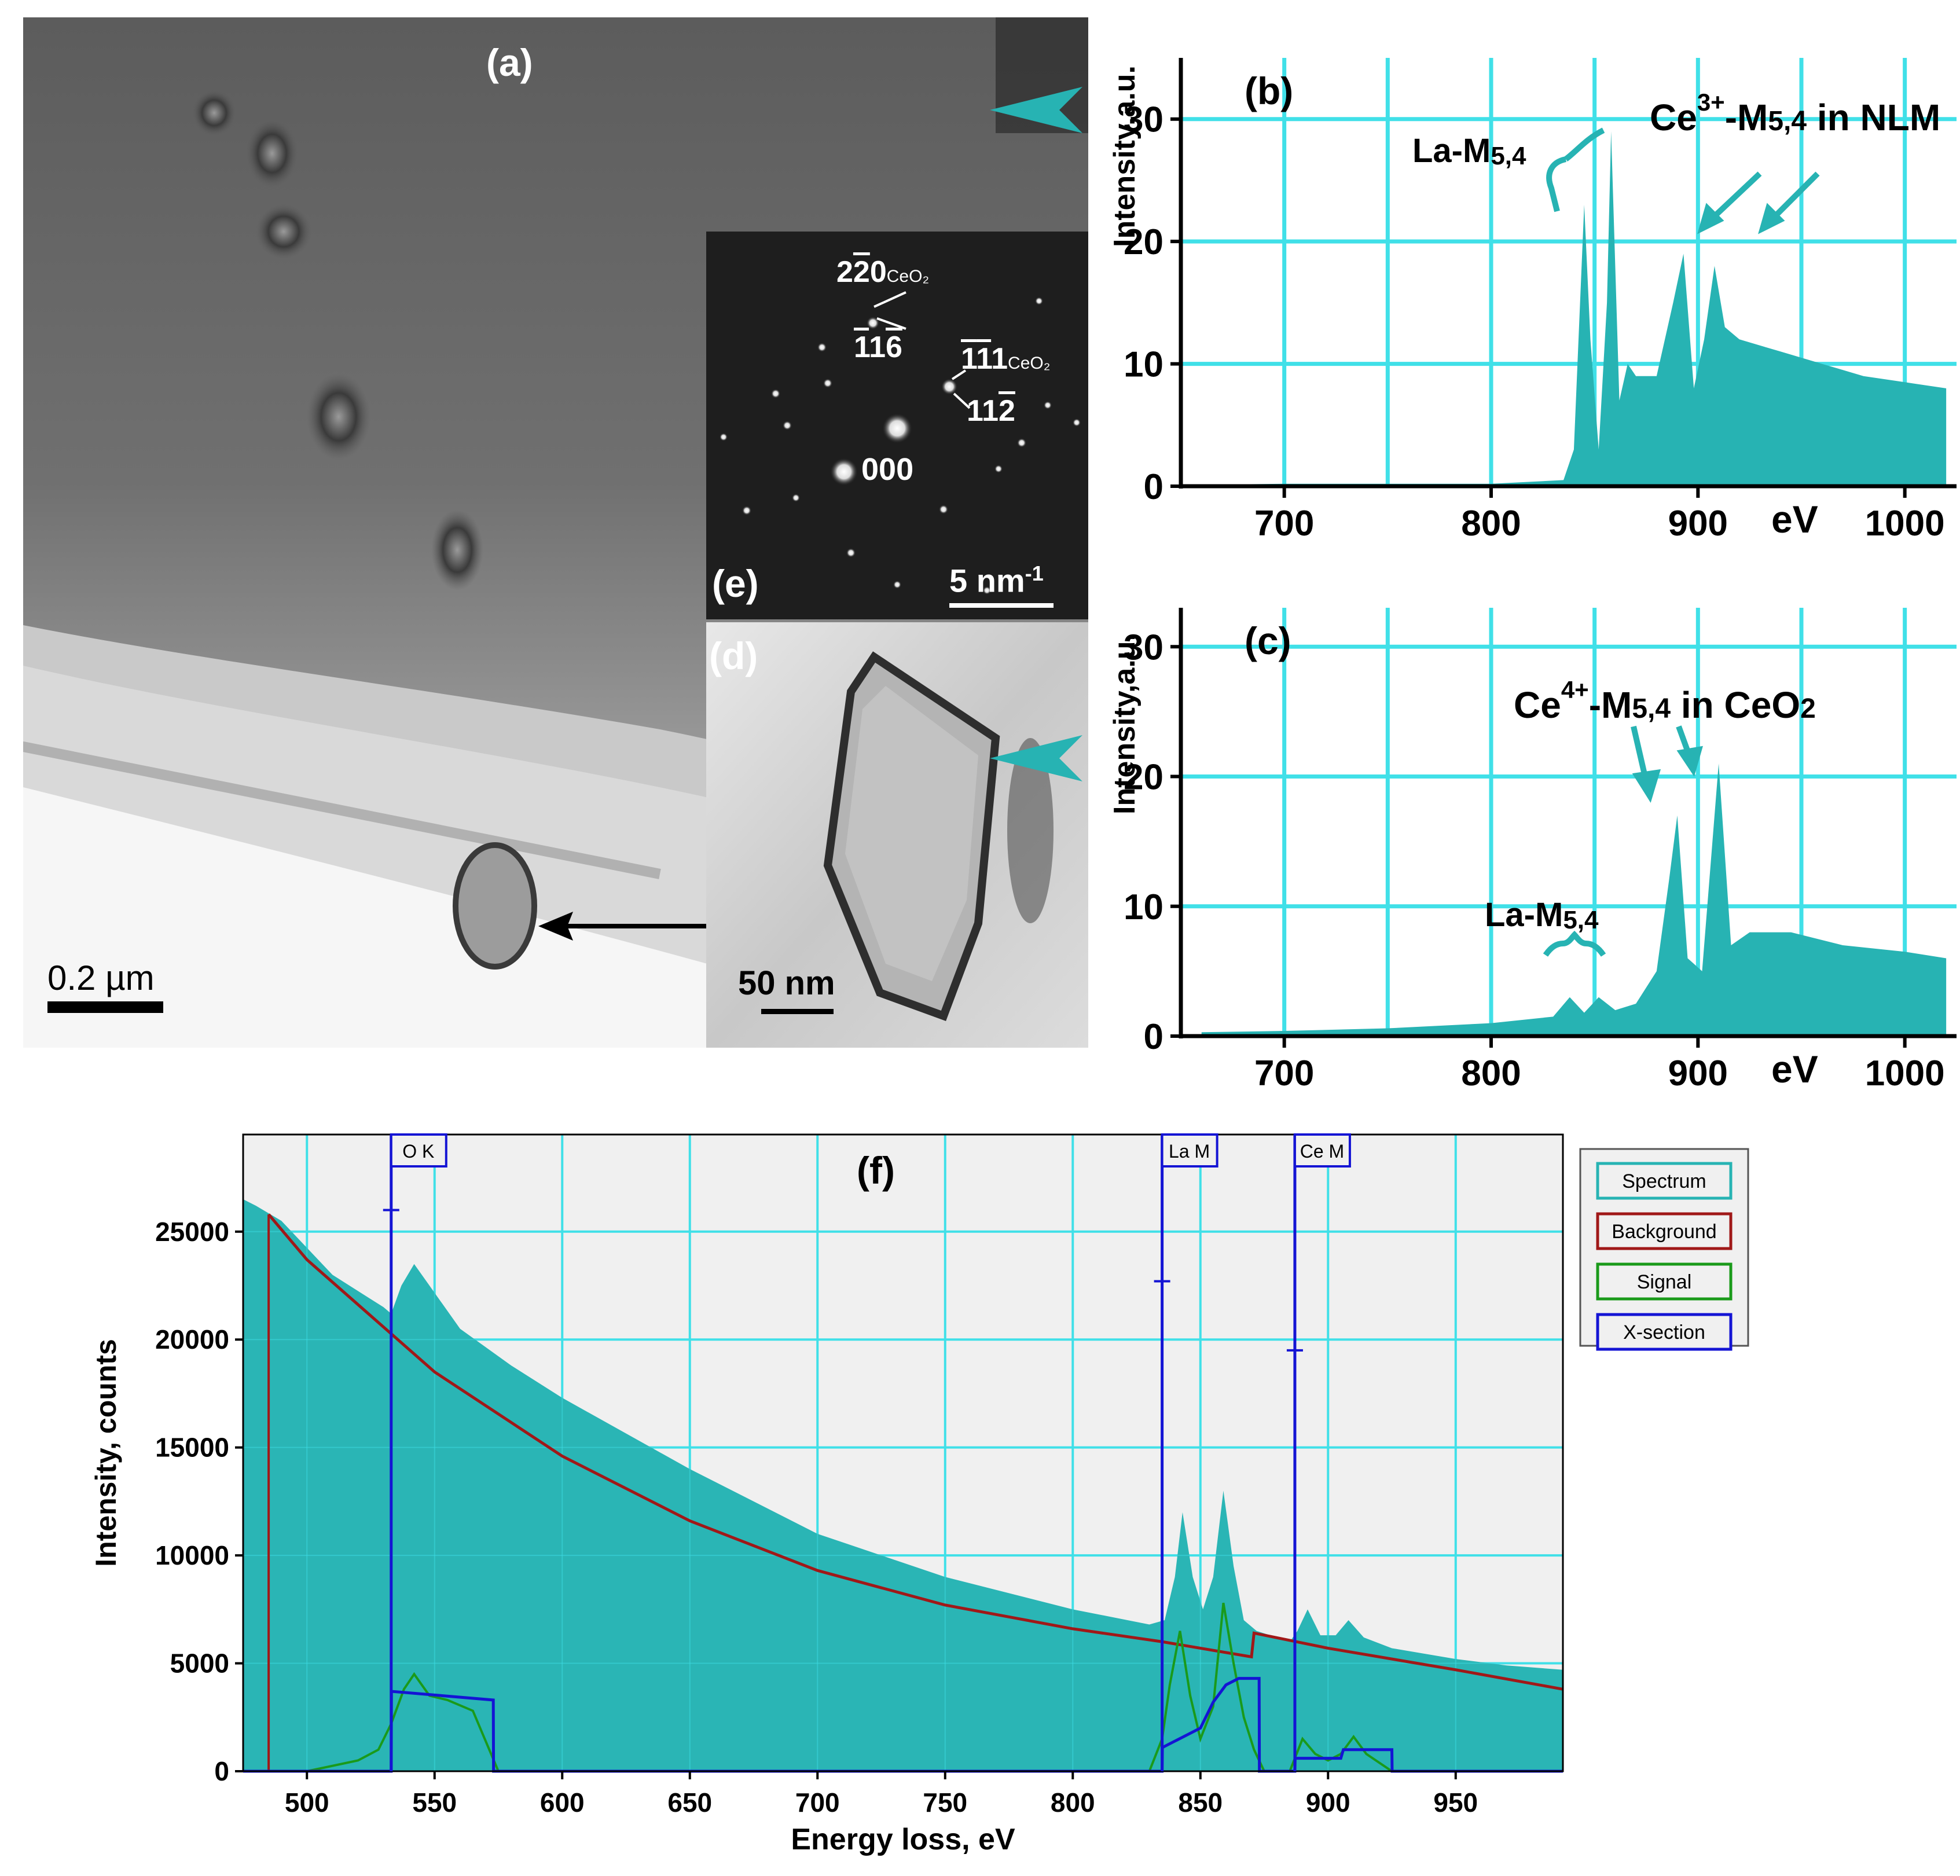 The image size is (1960, 1876). I want to click on spot-label-111-d3: 1, so click(999, 359).